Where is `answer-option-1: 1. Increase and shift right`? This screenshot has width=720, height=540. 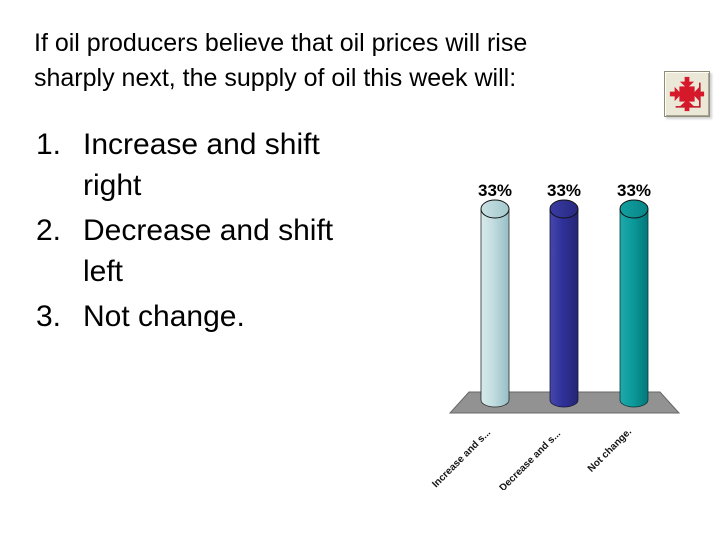 answer-option-1: 1. Increase and shift right is located at coordinates (202, 165).